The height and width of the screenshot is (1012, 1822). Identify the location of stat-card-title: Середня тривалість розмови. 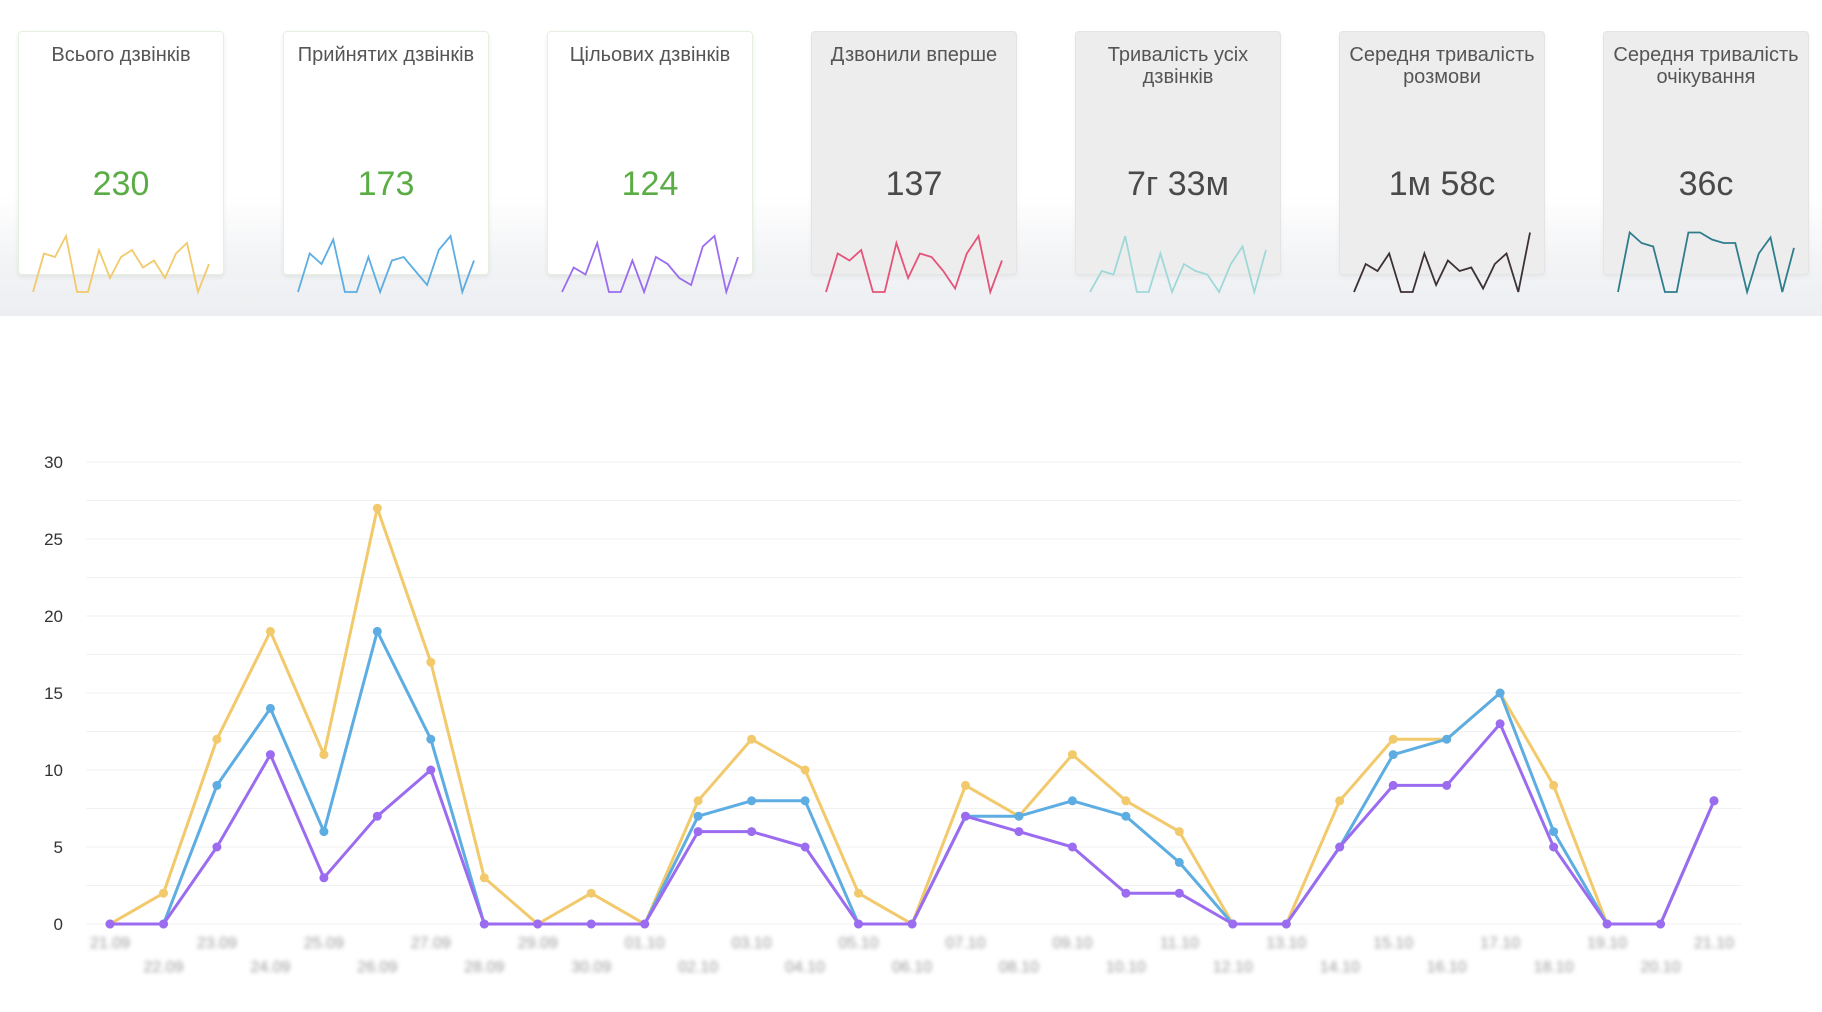
(1442, 66).